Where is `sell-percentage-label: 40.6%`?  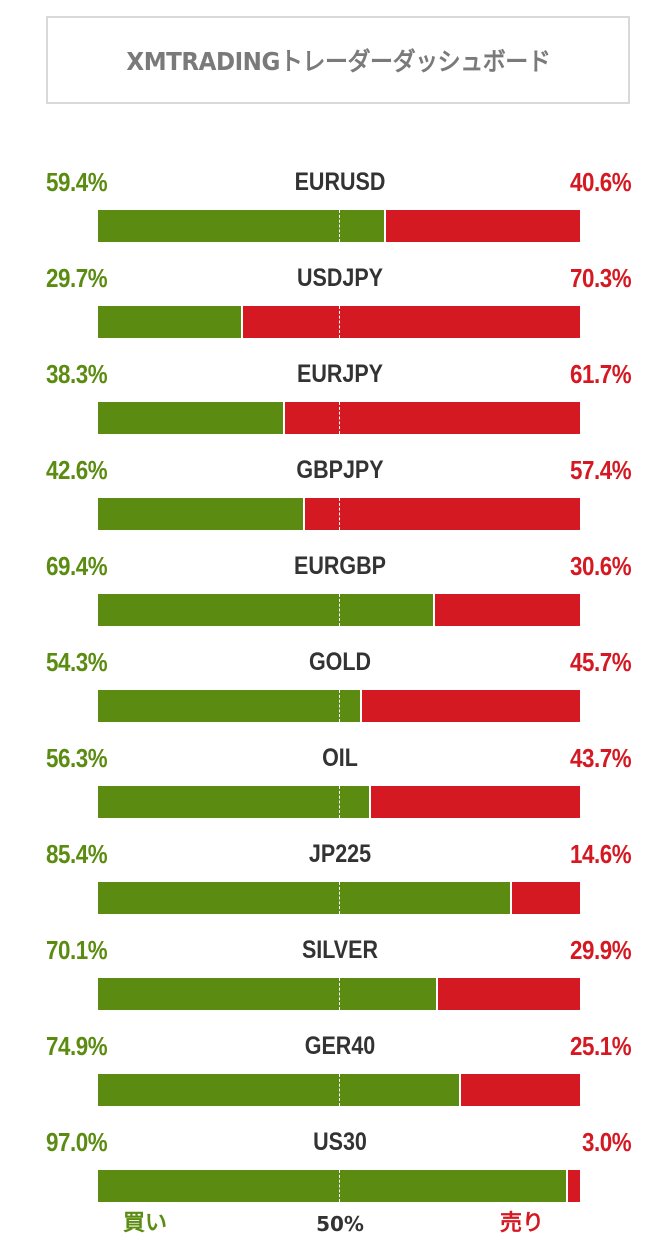
sell-percentage-label: 40.6% is located at coordinates (600, 182).